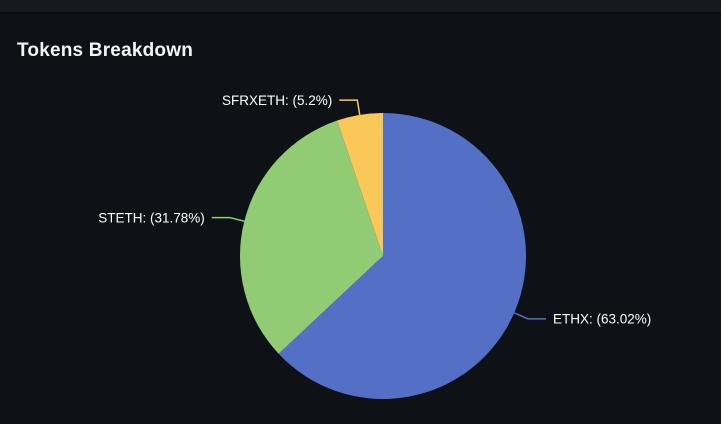 The height and width of the screenshot is (424, 721). I want to click on pie-slice-sfrxeth, so click(360, 184).